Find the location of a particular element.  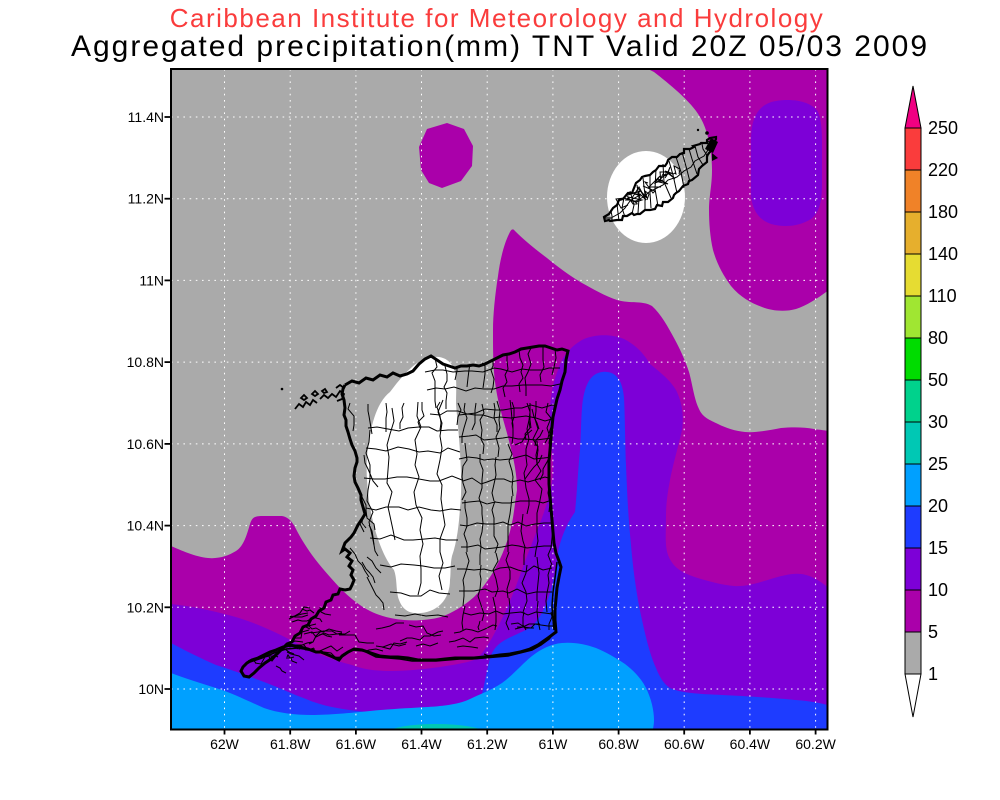

svg-text: 10N is located at coordinates (151, 689).